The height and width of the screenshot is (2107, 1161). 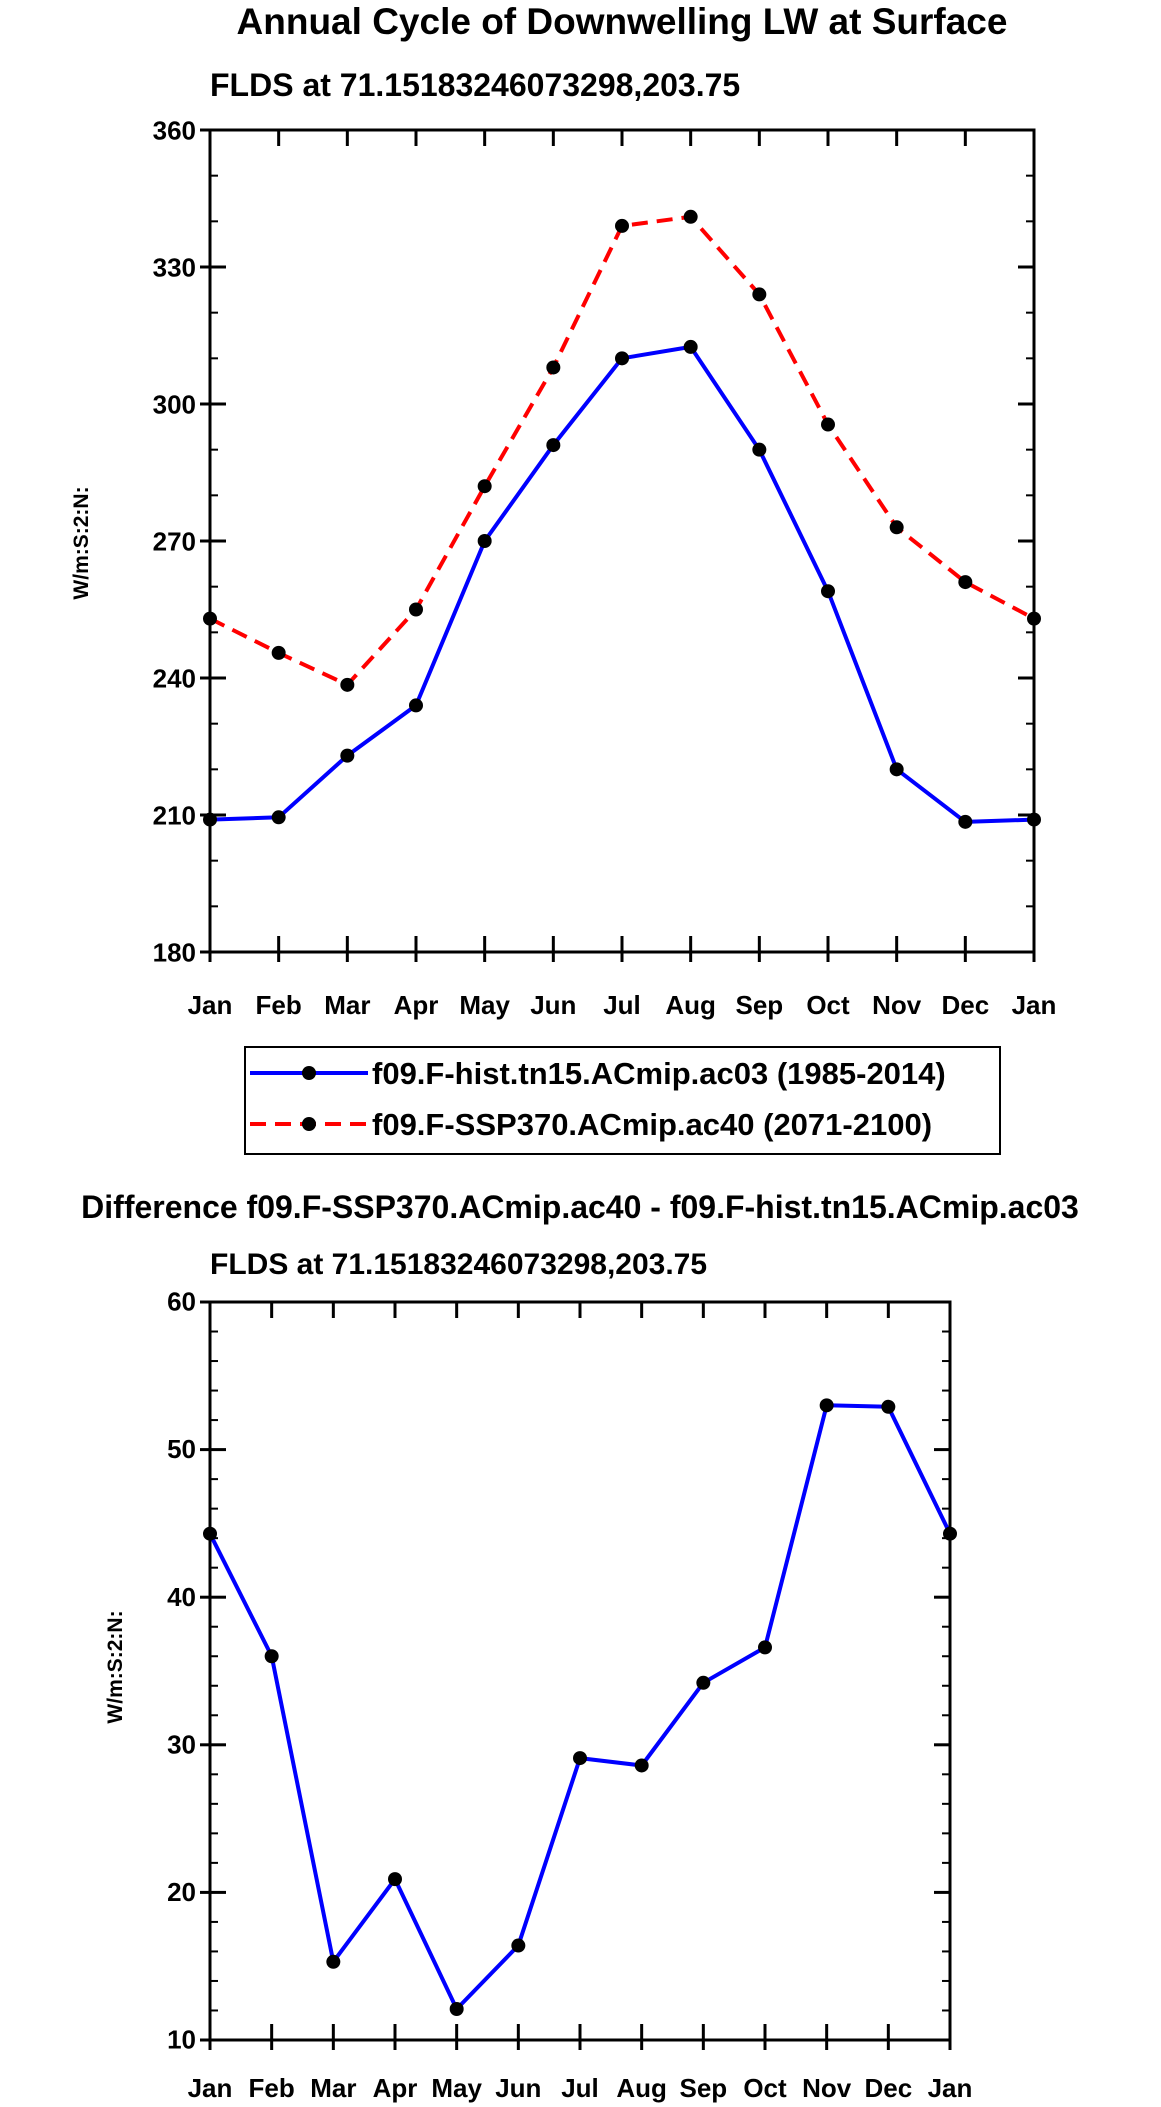 I want to click on y-tick-label: 330, so click(x=174, y=267).